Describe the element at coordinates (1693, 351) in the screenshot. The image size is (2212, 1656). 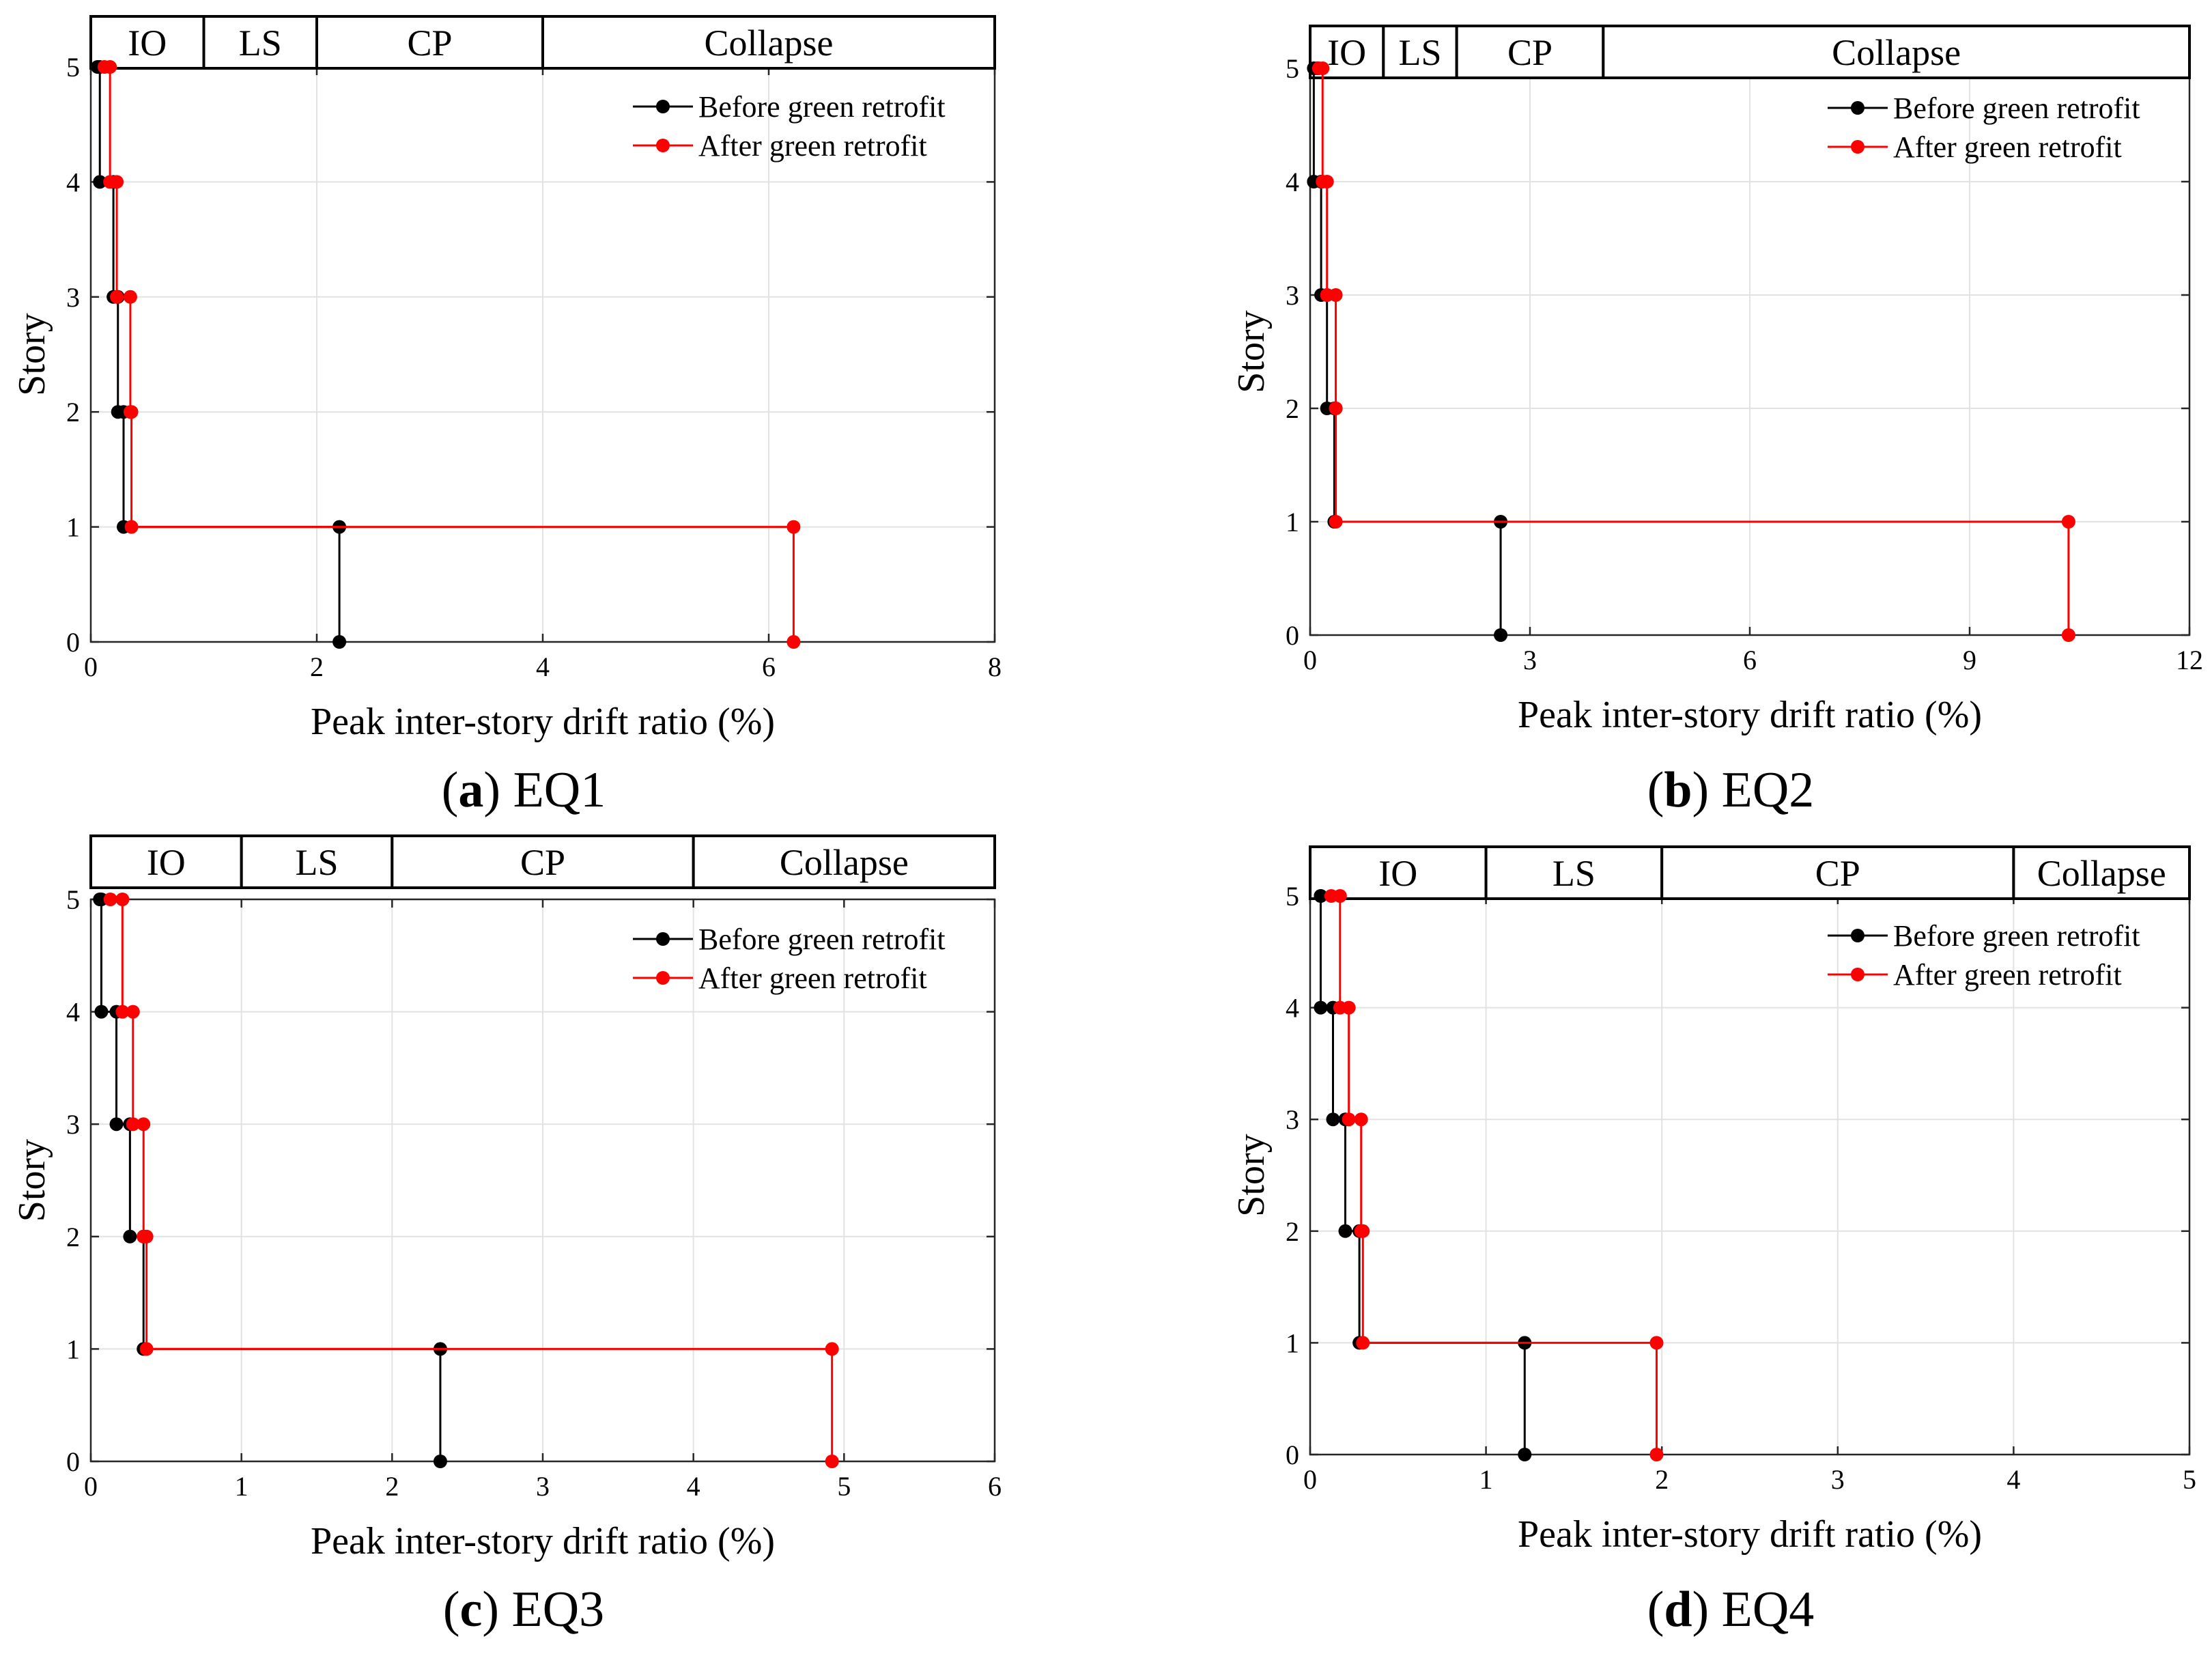
I see `series-after` at that location.